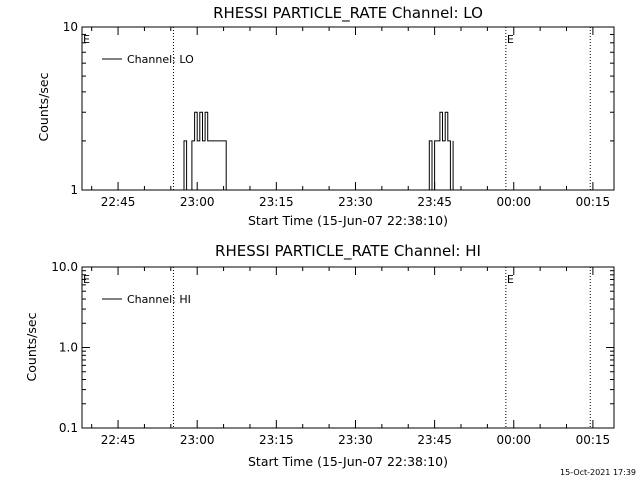 The height and width of the screenshot is (480, 640). What do you see at coordinates (70, 27) in the screenshot?
I see `y-tick-label: 10` at bounding box center [70, 27].